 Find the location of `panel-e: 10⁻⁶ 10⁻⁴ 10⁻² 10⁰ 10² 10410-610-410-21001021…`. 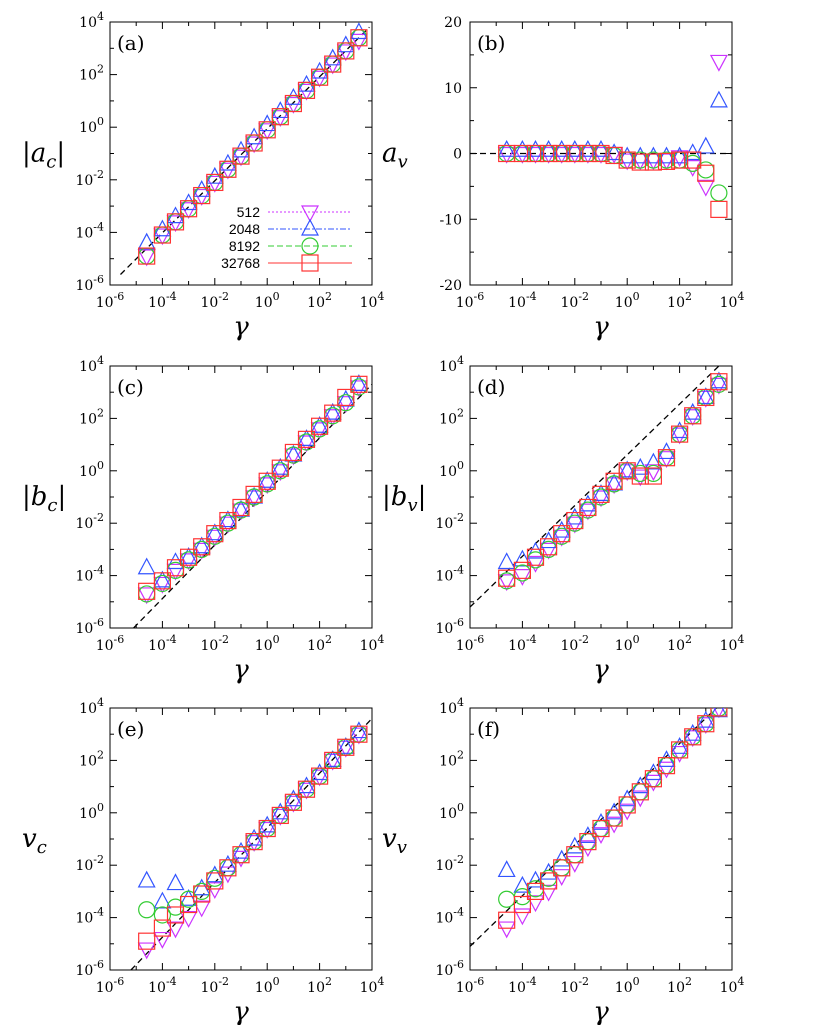

panel-e: 10⁻⁶ 10⁻⁴ 10⁻² 10⁰ 10² 10410-610-410-21001021… is located at coordinates (203, 861).